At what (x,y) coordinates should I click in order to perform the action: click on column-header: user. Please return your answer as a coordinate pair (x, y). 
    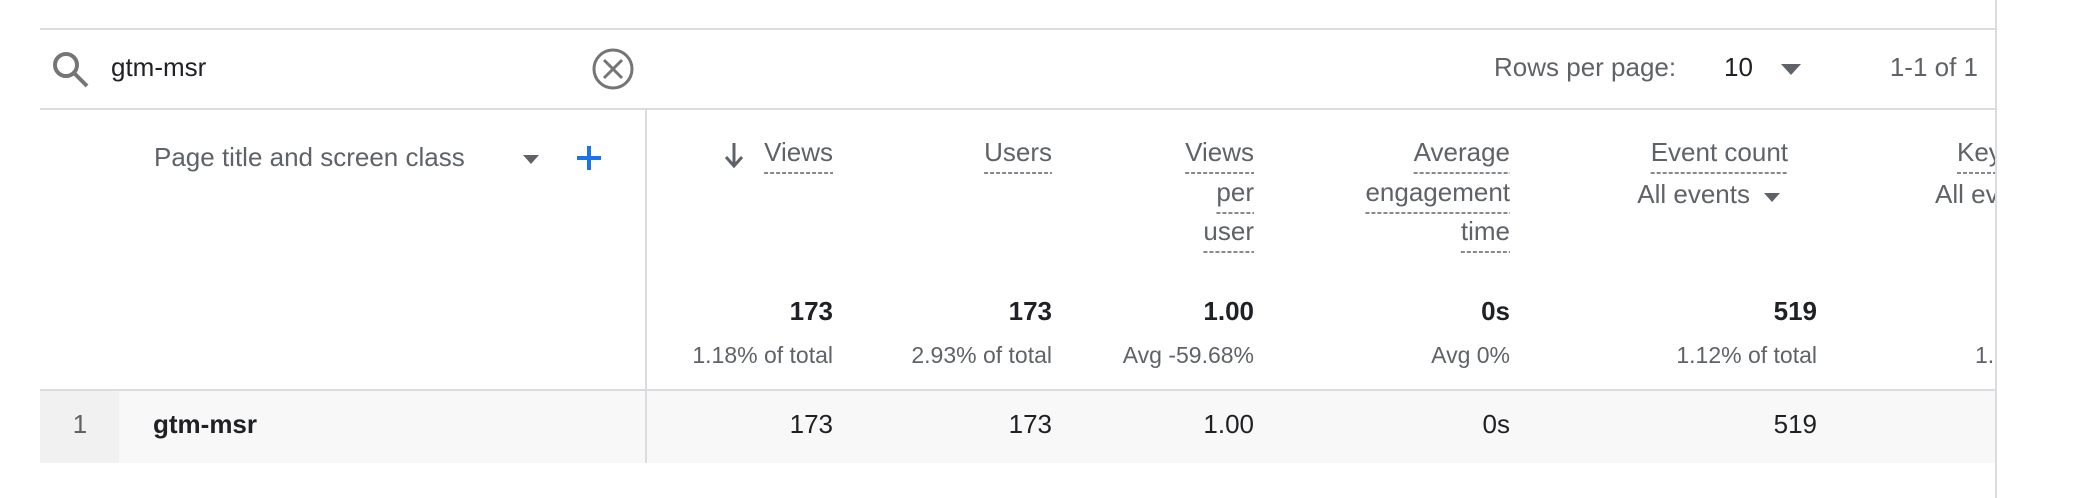
    Looking at the image, I should click on (1228, 231).